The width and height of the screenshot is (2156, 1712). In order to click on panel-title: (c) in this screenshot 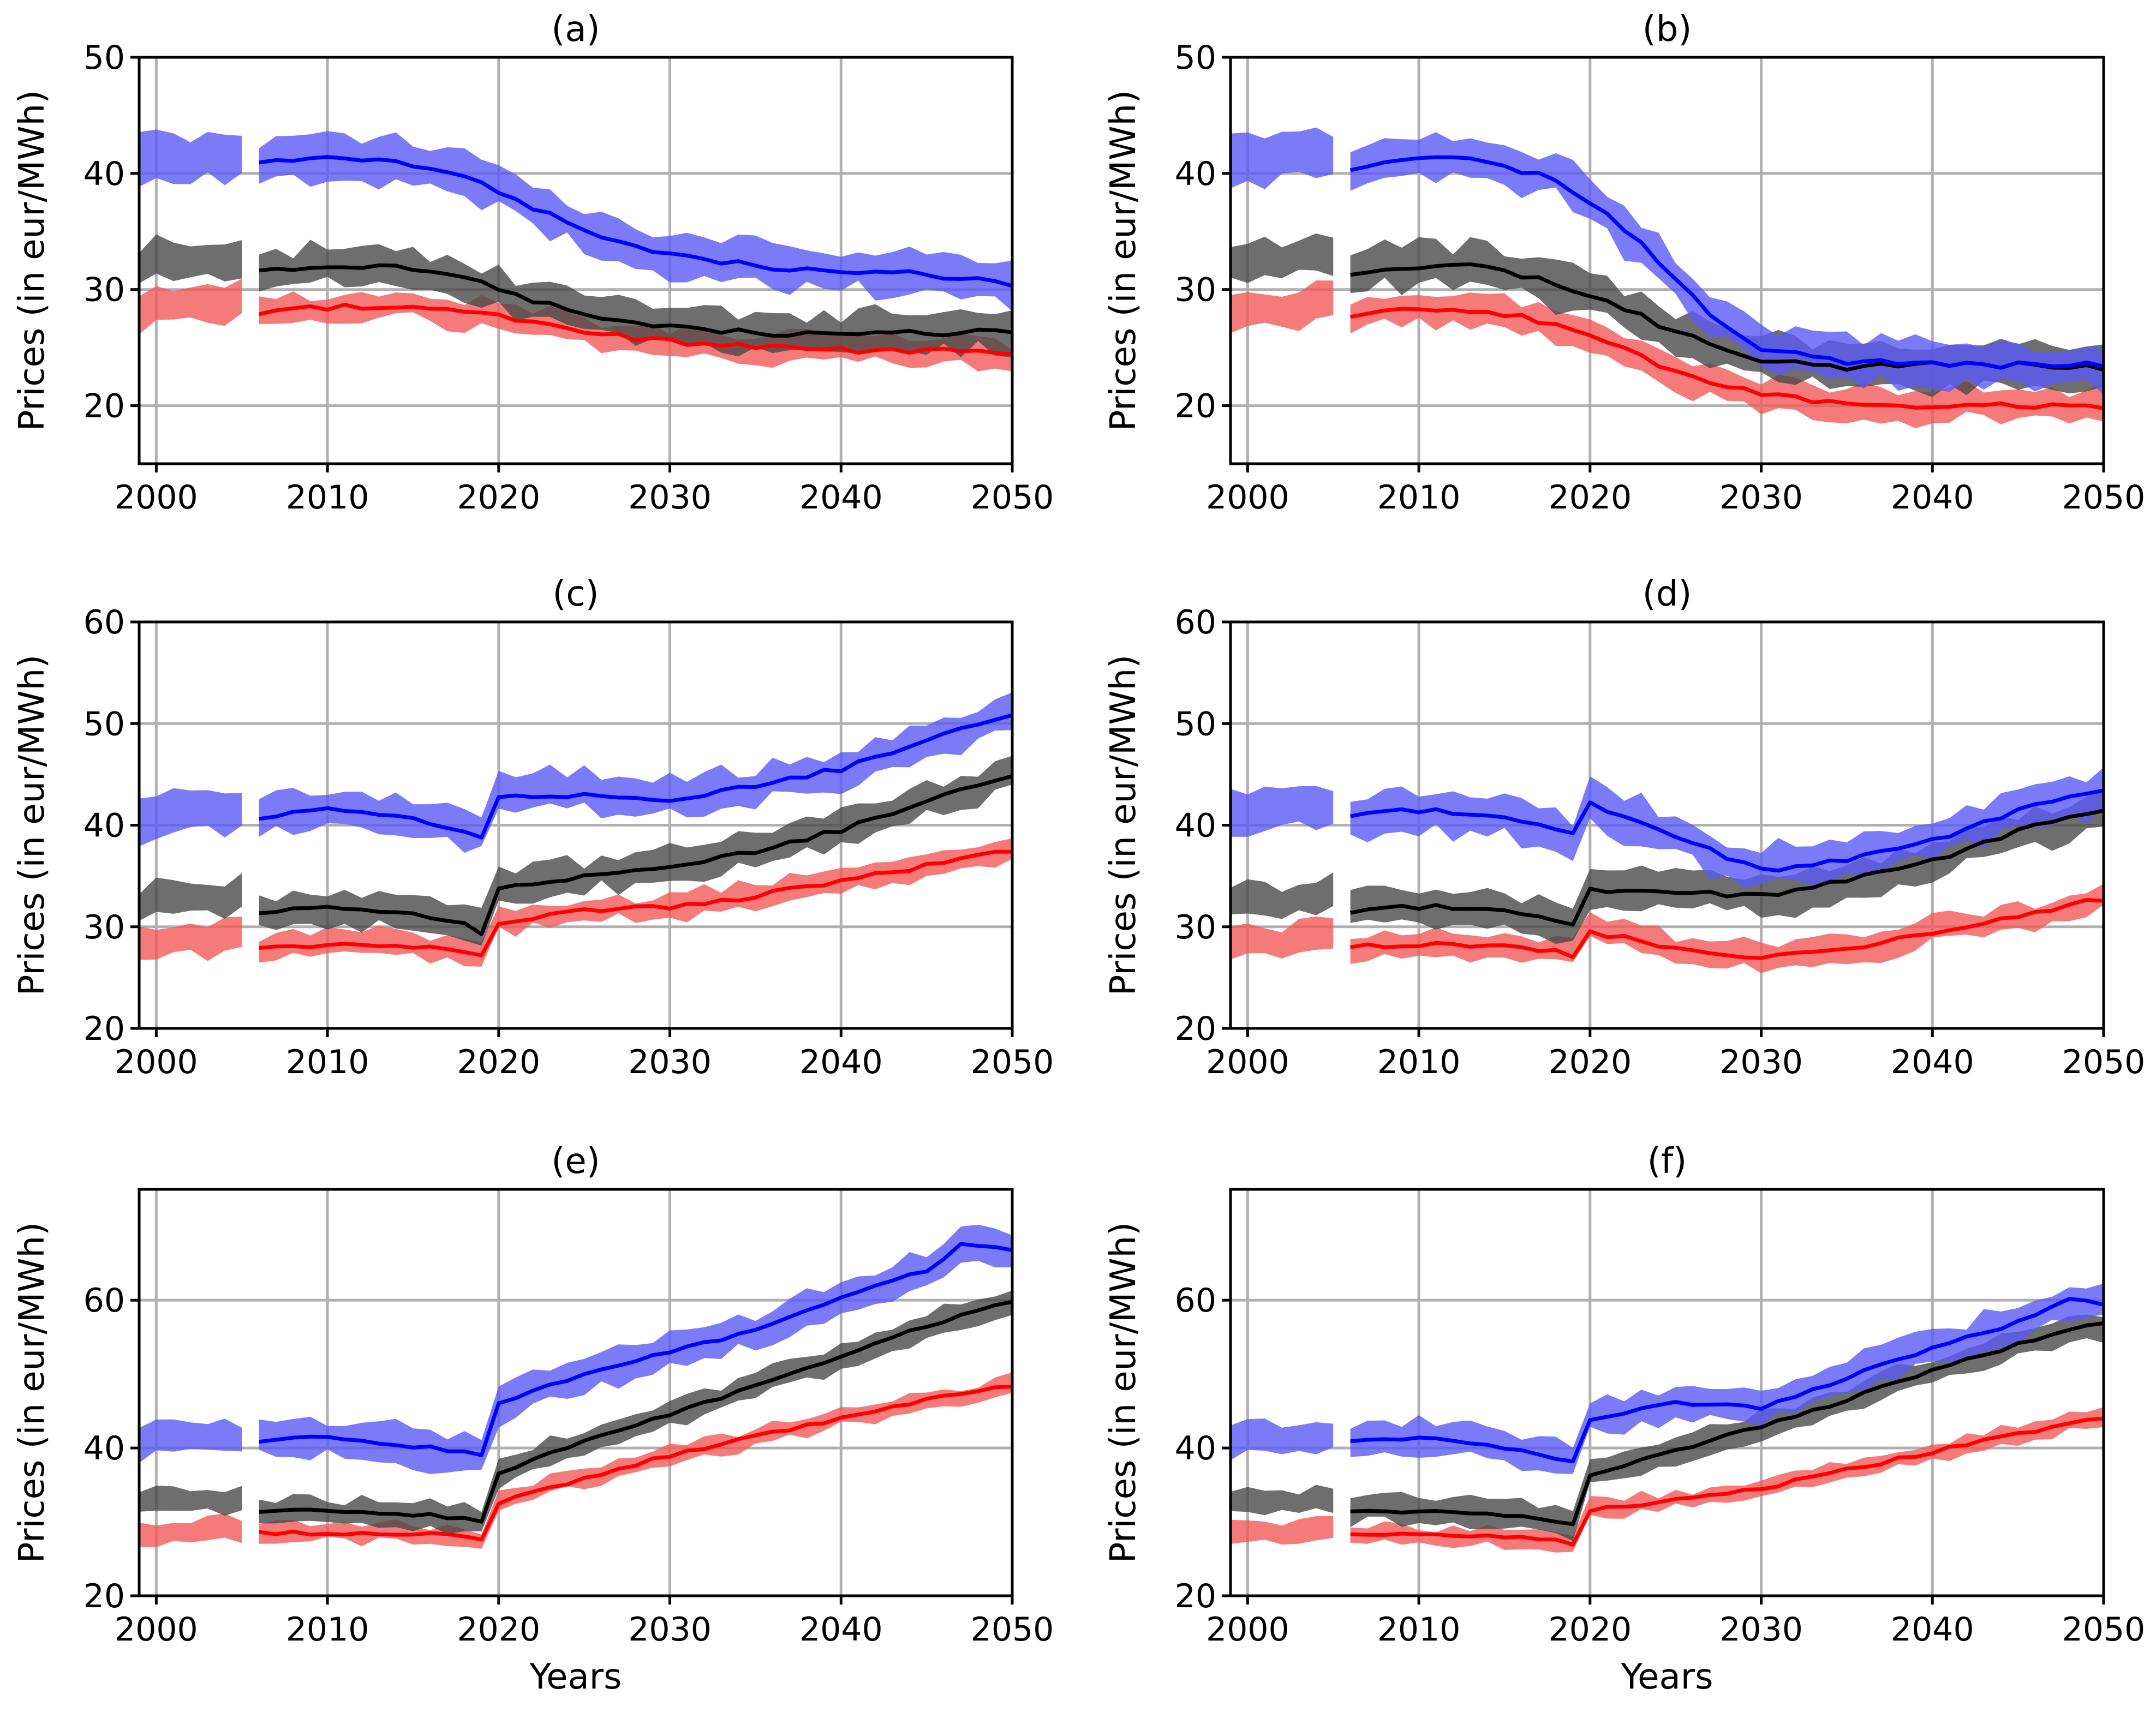, I will do `click(575, 594)`.